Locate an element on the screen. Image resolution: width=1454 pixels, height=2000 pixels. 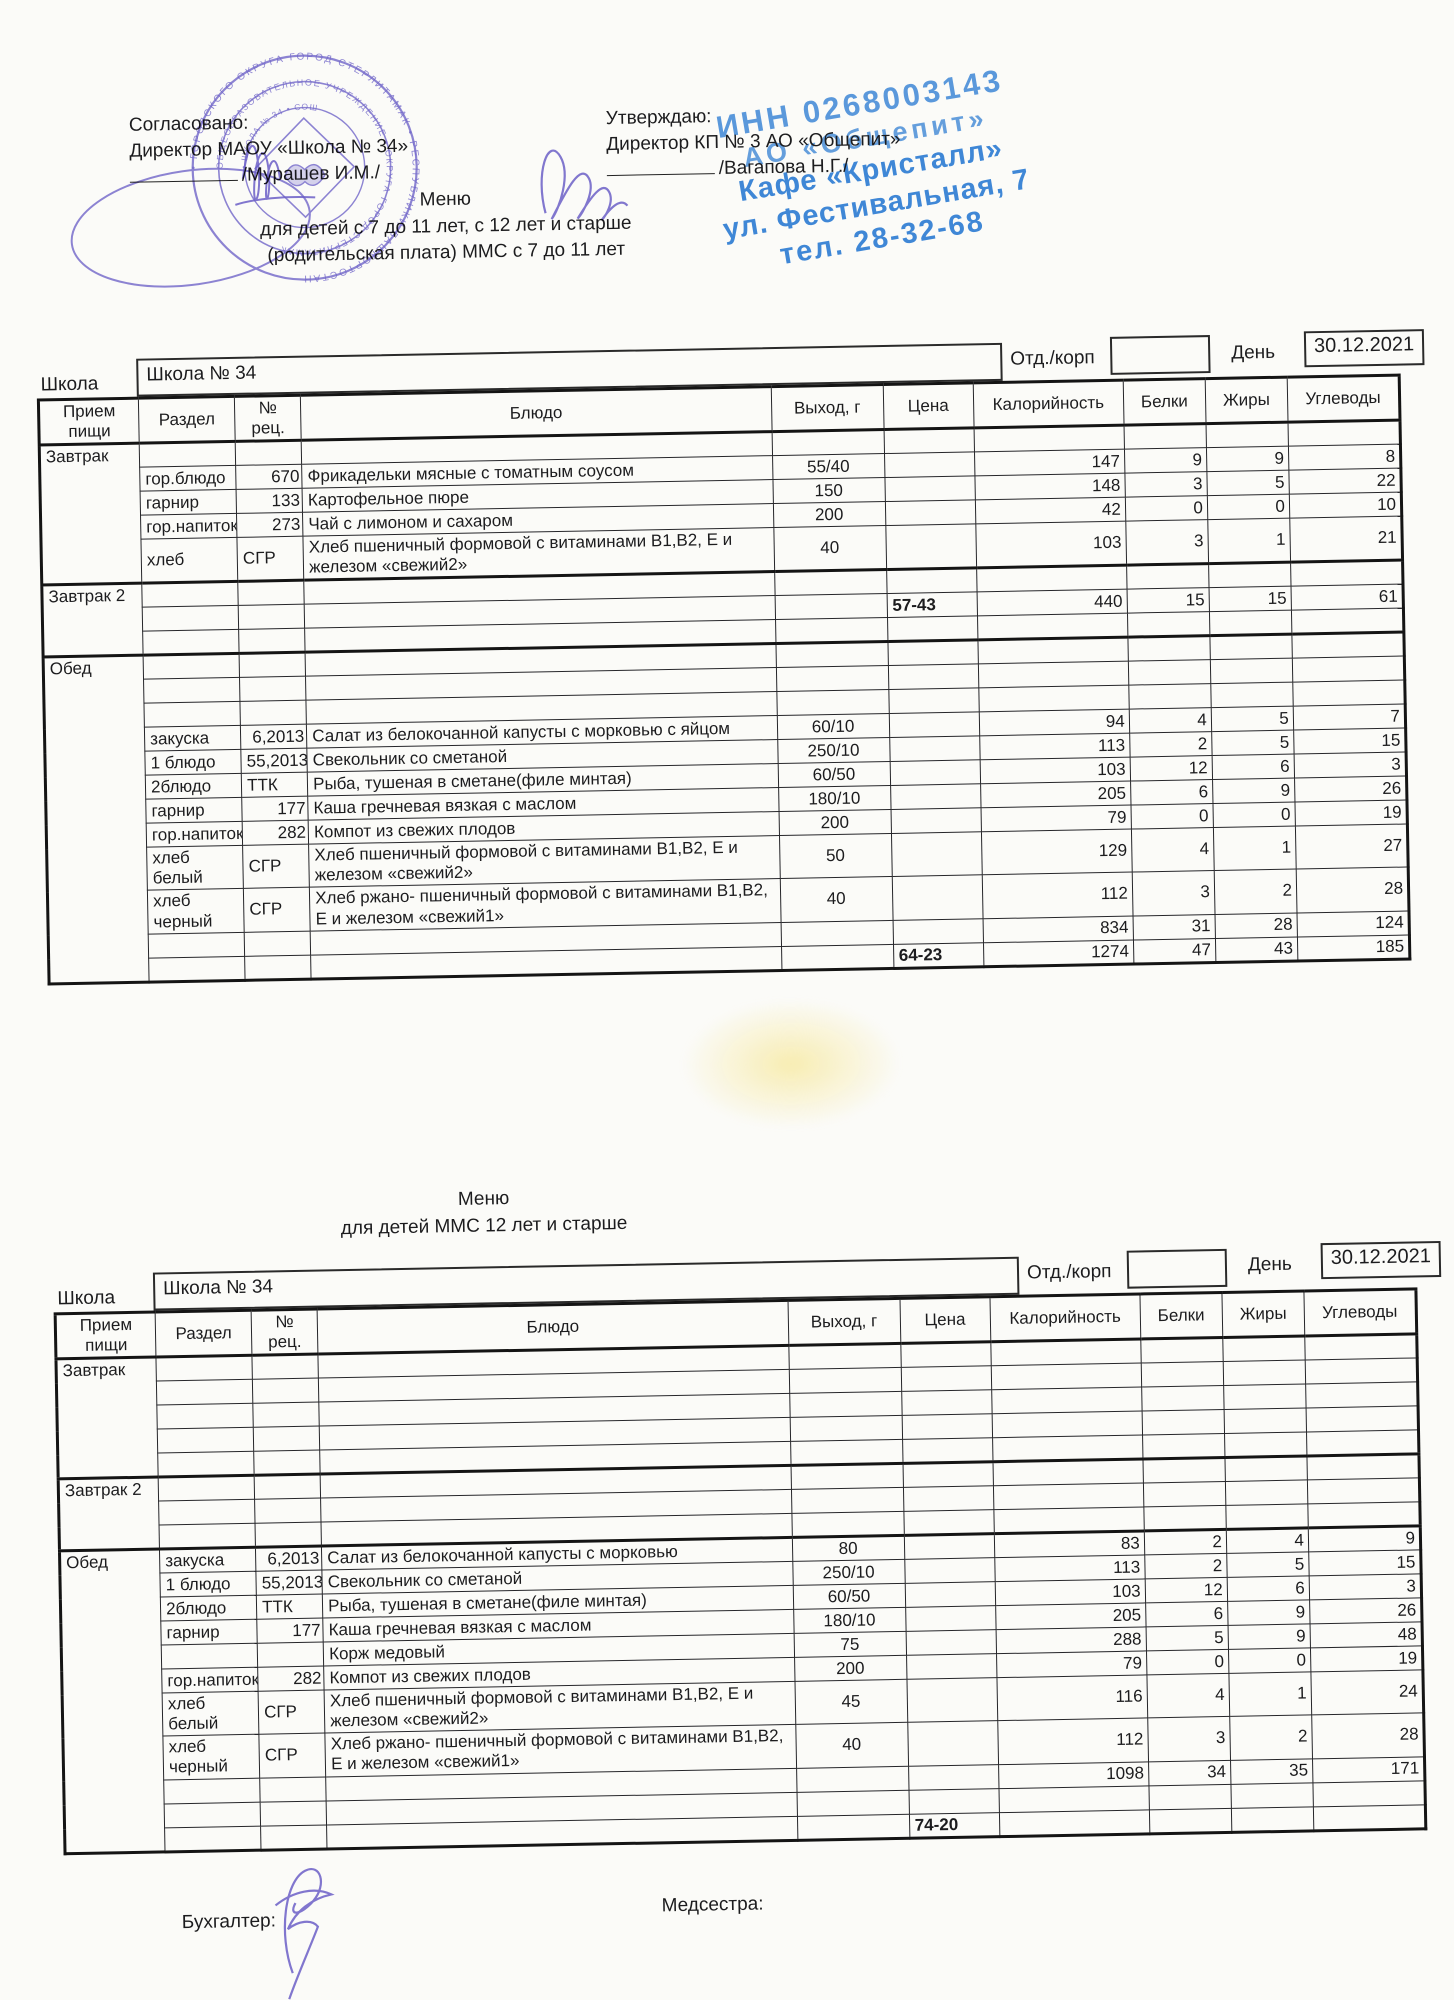
cell-rec: 133 is located at coordinates (269, 501).